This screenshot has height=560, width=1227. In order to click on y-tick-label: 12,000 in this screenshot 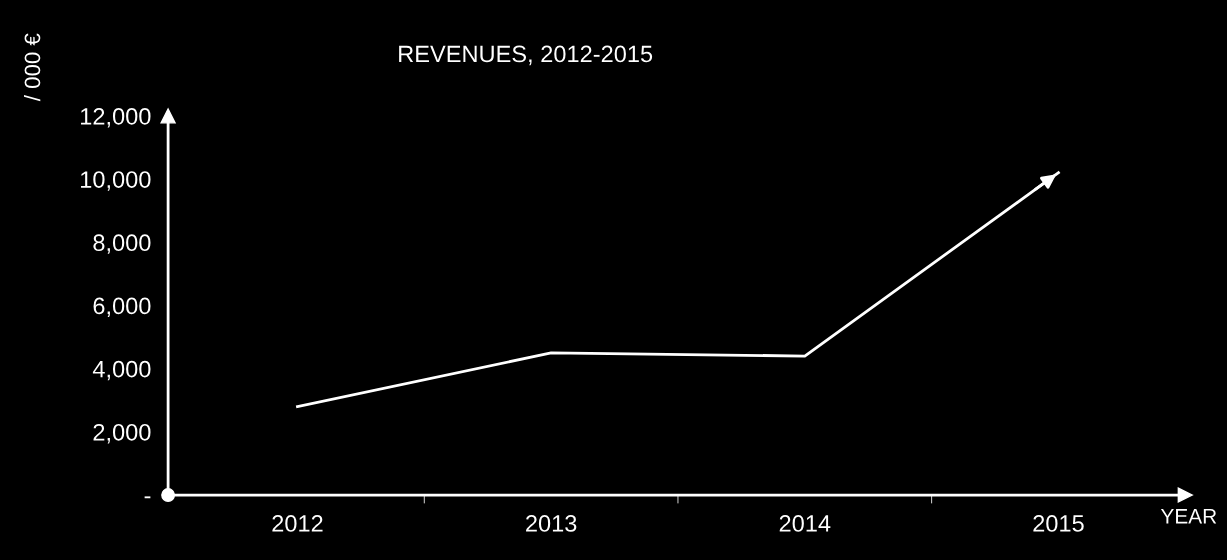, I will do `click(116, 117)`.